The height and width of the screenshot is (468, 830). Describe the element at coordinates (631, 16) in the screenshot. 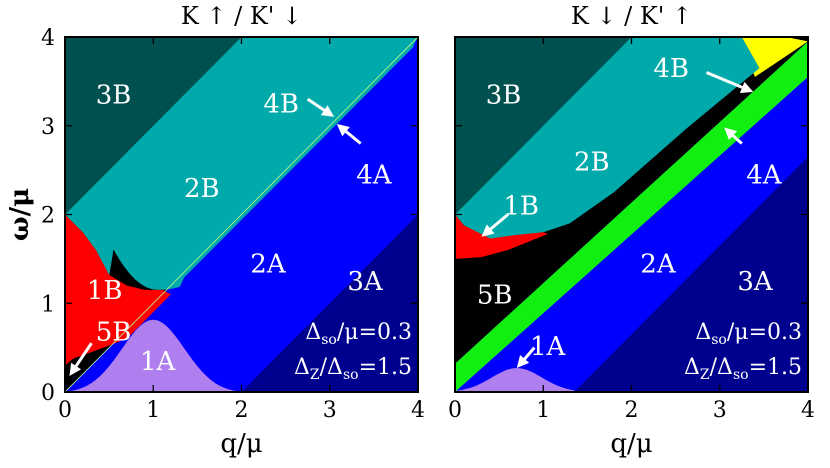

I see `panel-title: K ↓ / K' ↑` at that location.